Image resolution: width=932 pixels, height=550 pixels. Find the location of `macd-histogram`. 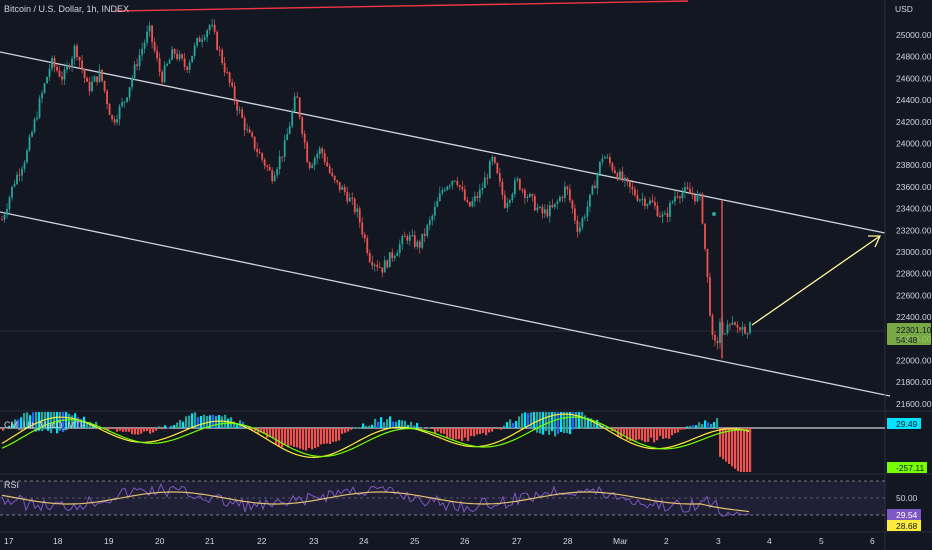

macd-histogram is located at coordinates (377, 442).